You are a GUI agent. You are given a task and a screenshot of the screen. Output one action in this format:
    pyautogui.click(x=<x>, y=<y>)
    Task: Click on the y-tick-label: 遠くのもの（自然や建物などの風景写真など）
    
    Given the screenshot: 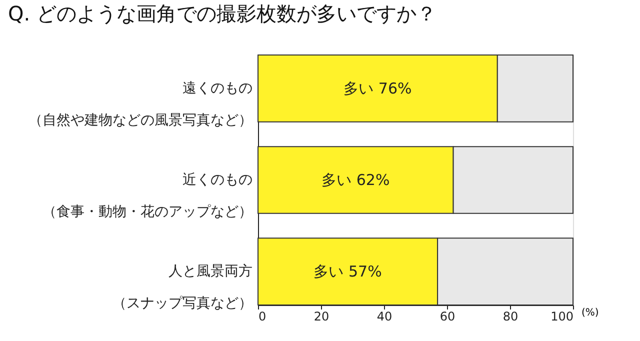 What is the action you would take?
    pyautogui.click(x=140, y=104)
    